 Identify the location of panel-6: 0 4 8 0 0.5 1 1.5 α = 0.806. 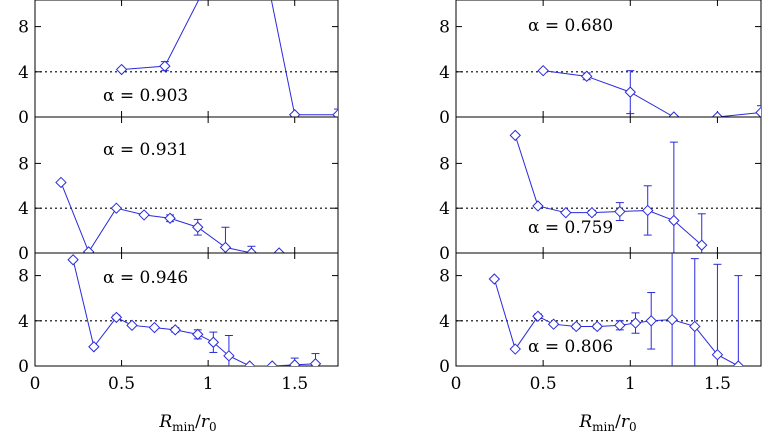
(600, 323).